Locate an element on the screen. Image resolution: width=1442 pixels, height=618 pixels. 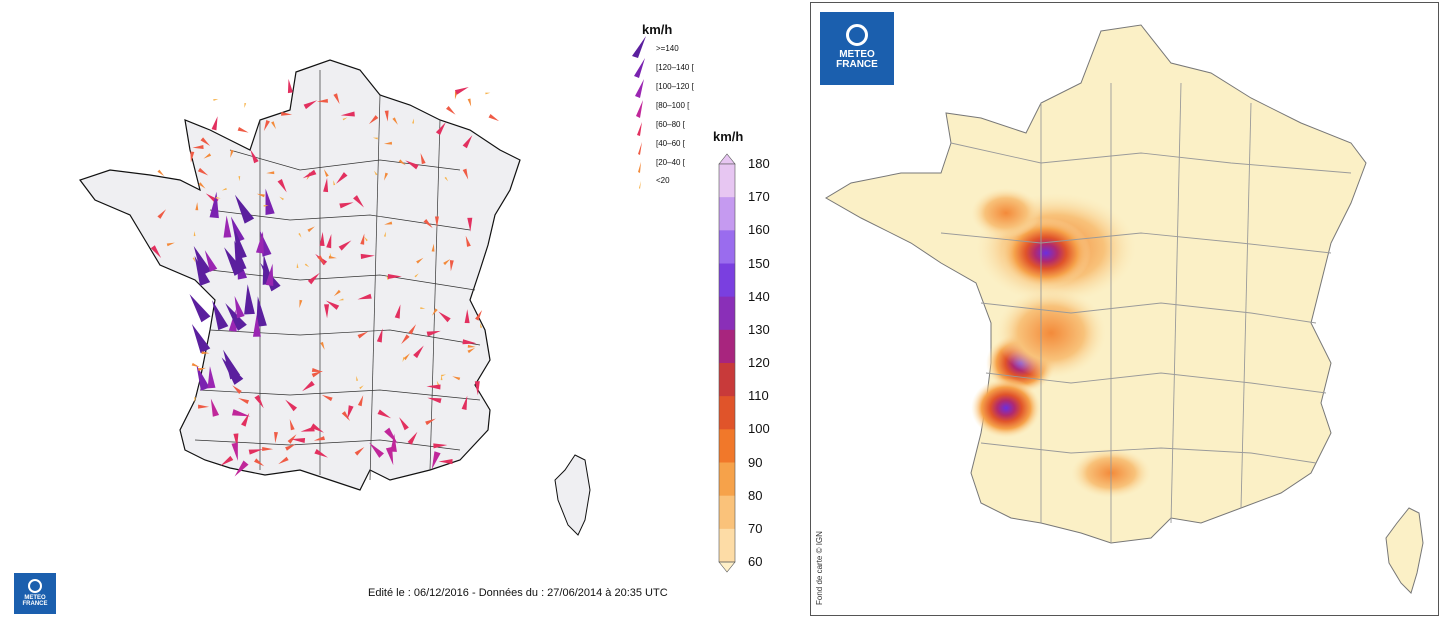
scale-tick-label: 100 is located at coordinates (759, 429).